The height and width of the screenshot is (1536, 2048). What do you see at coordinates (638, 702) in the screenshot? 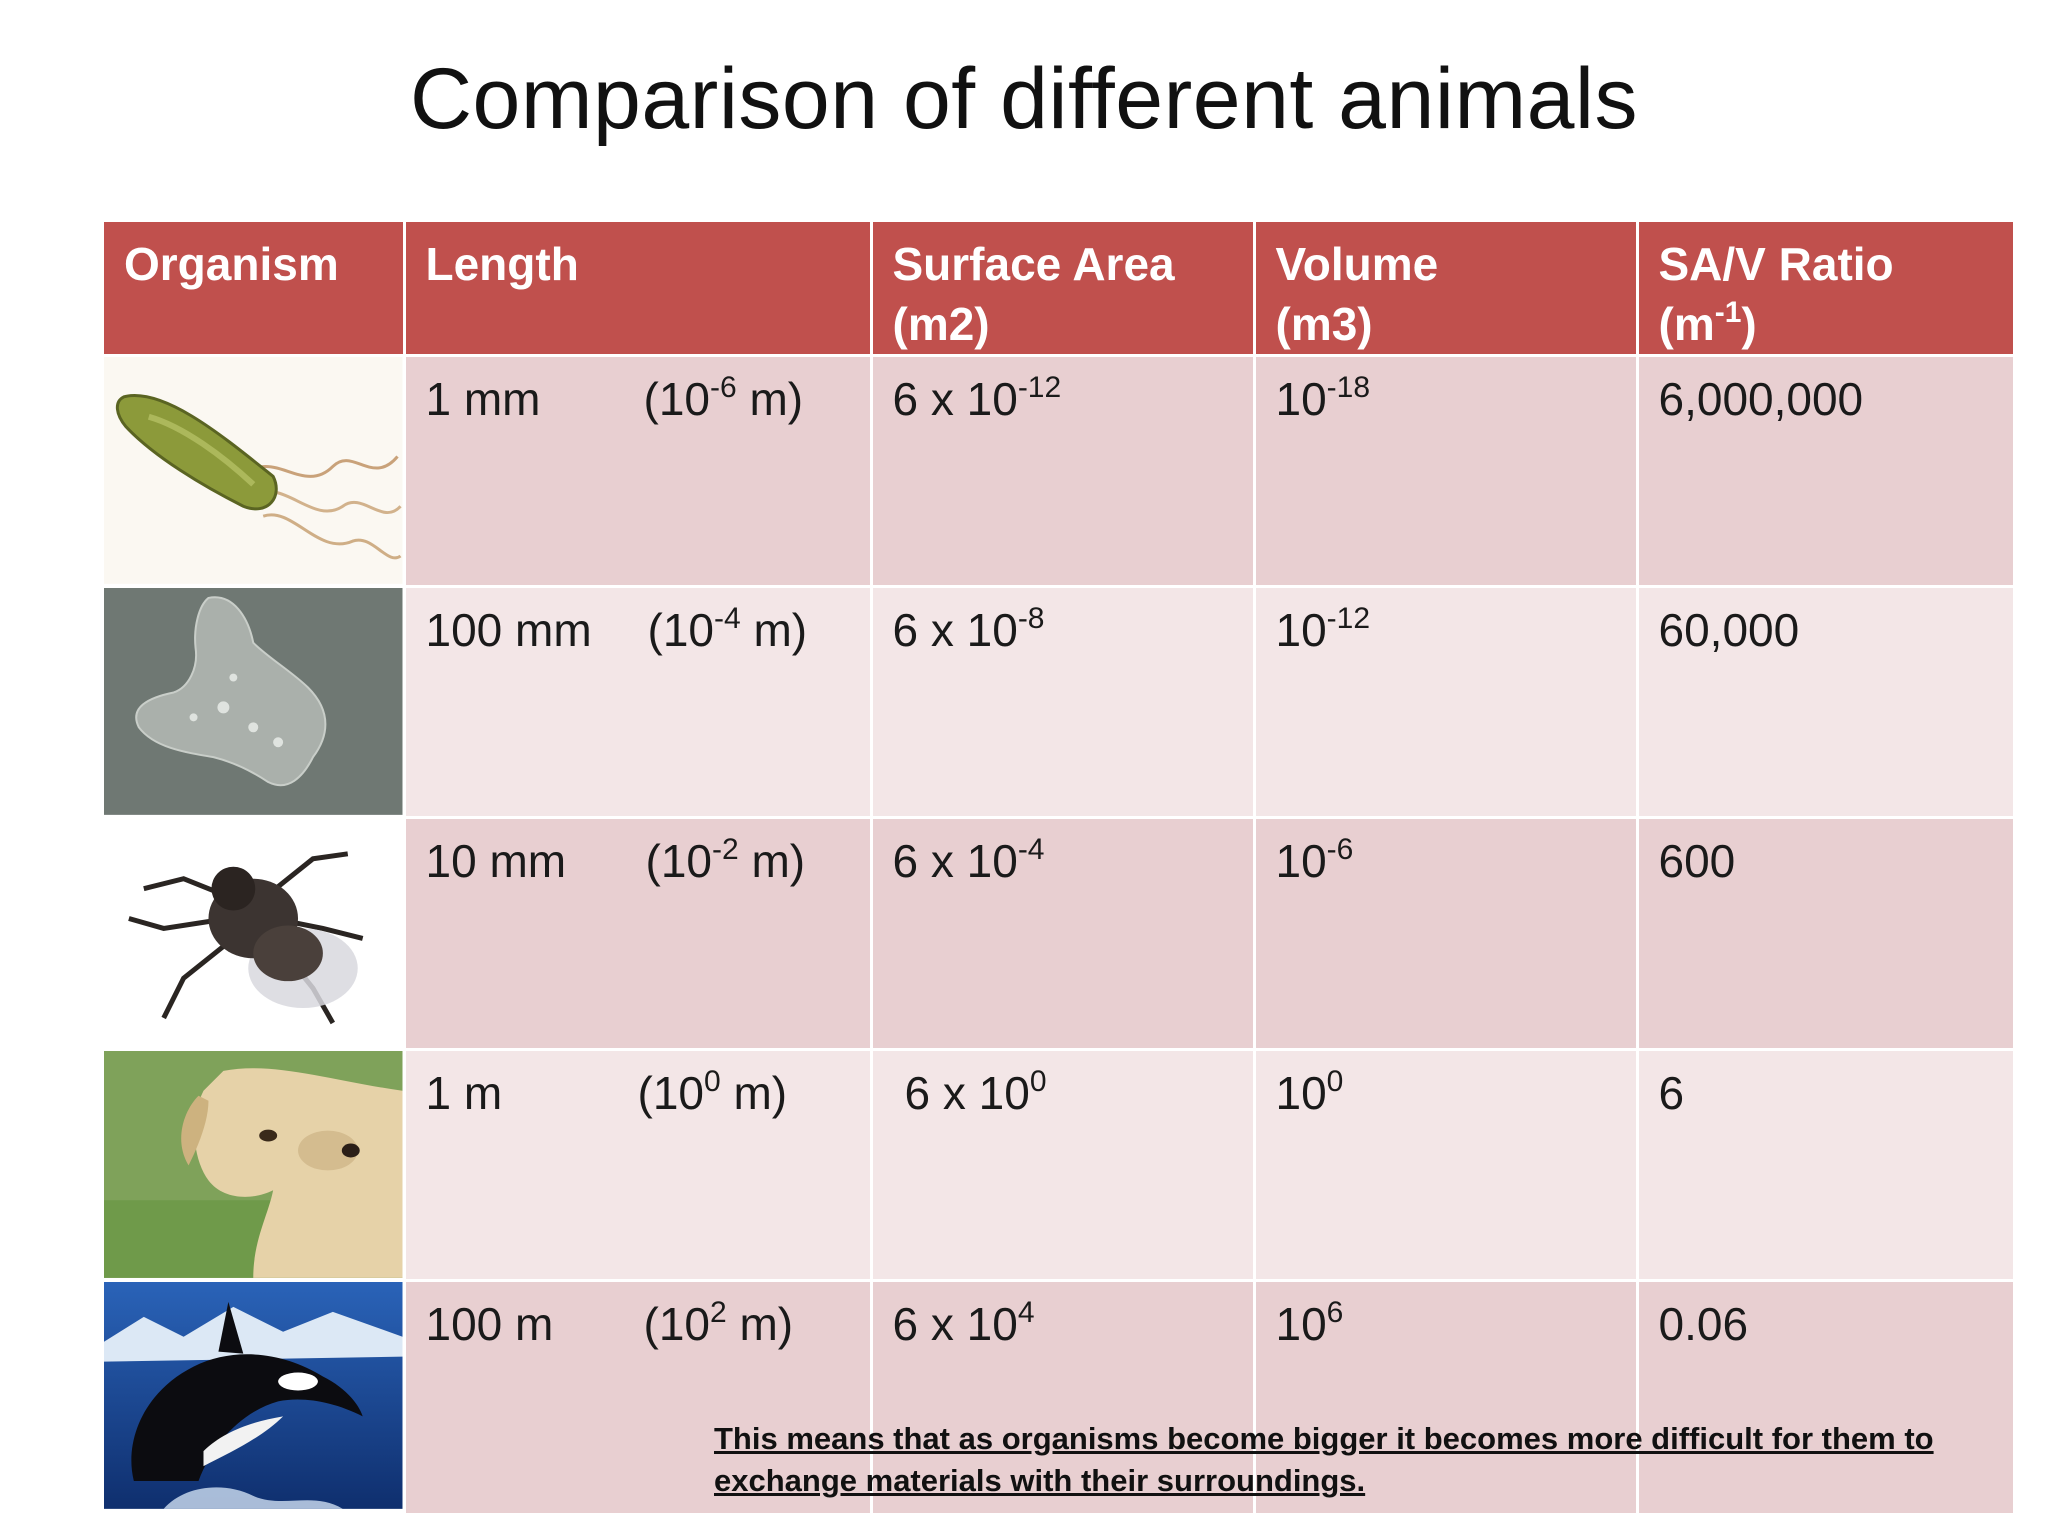
I see `length-cell: 100 mm (10-4 m)` at bounding box center [638, 702].